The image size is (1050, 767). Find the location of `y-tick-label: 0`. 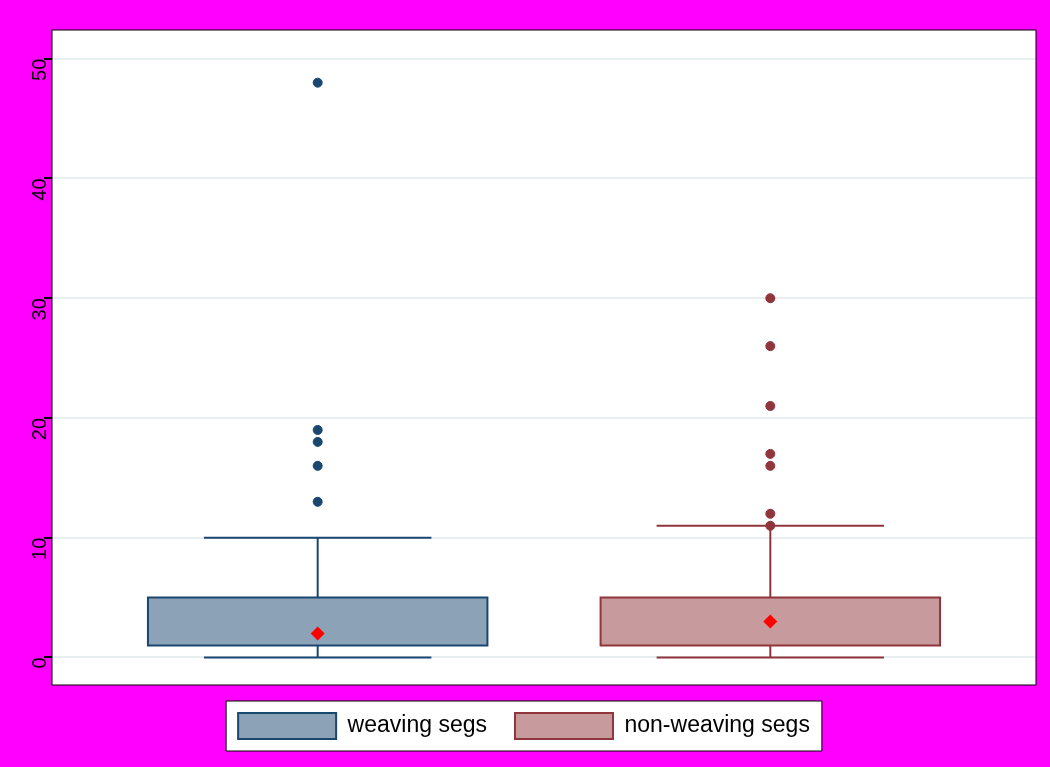

y-tick-label: 0 is located at coordinates (38, 663).